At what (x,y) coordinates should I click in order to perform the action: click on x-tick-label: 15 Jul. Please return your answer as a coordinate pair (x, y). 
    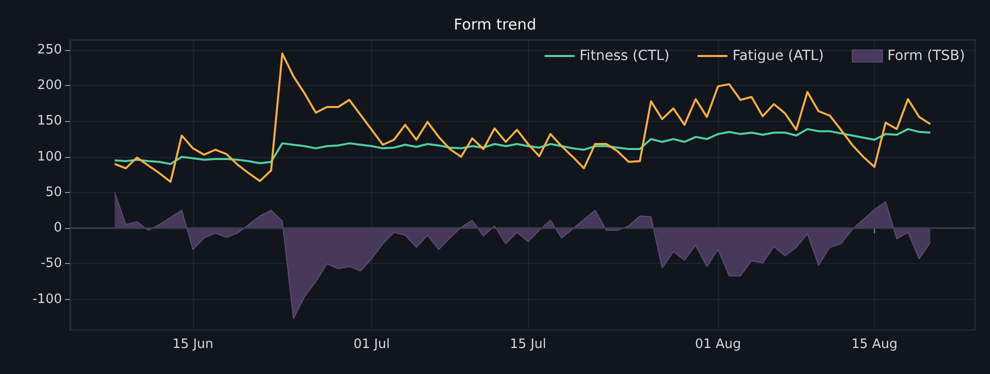
    Looking at the image, I should click on (528, 344).